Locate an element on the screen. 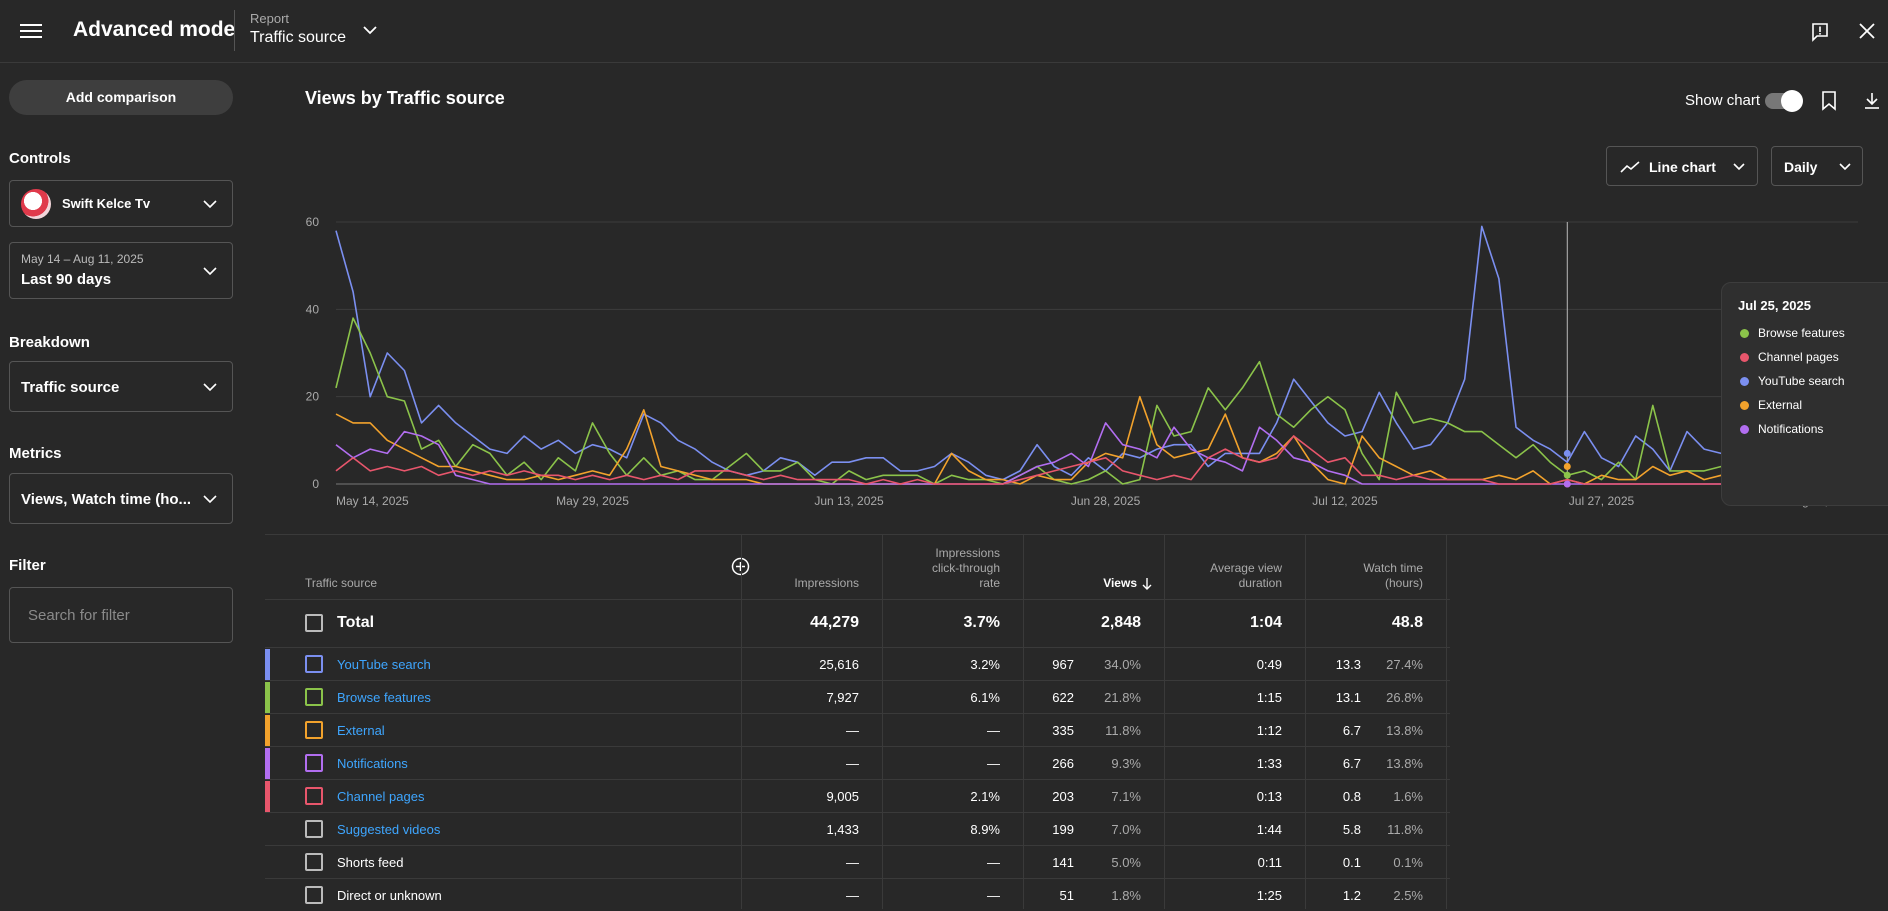 The height and width of the screenshot is (911, 1888). impressions-value: 25,616 is located at coordinates (839, 664).